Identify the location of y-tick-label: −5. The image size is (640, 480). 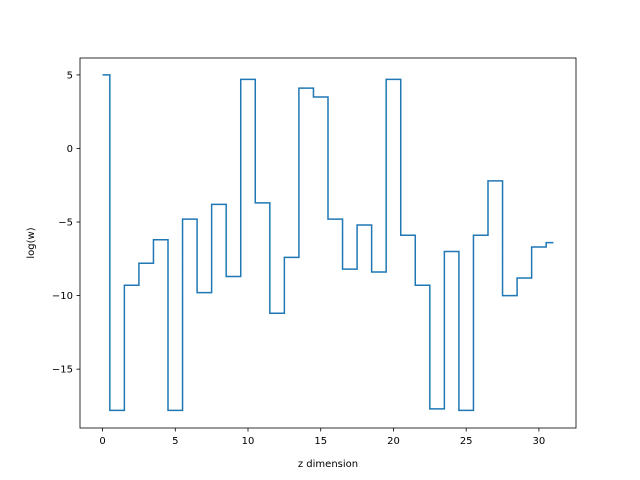
(65, 223).